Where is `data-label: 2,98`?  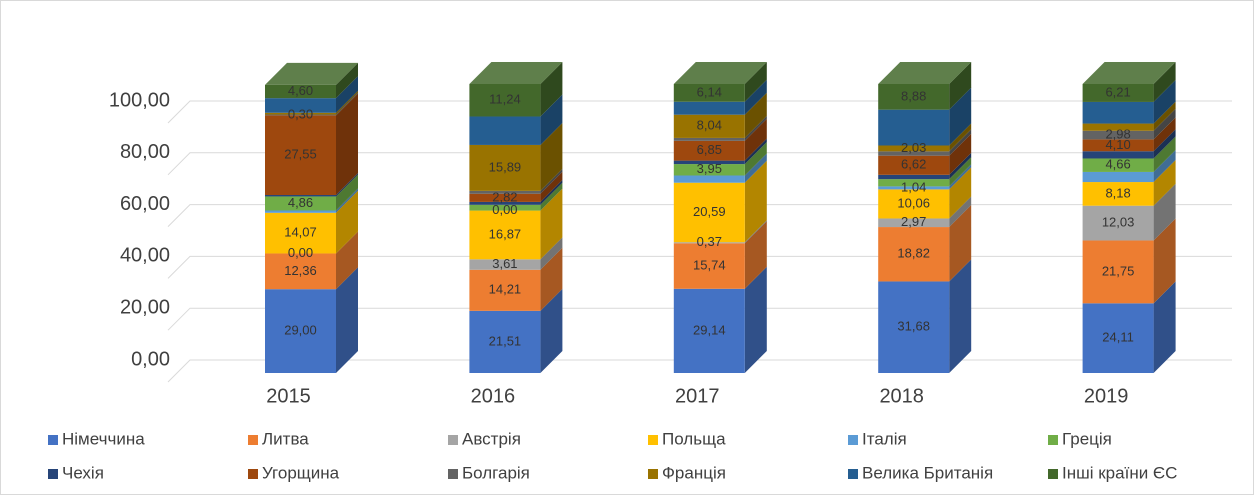
data-label: 2,98 is located at coordinates (1117, 134).